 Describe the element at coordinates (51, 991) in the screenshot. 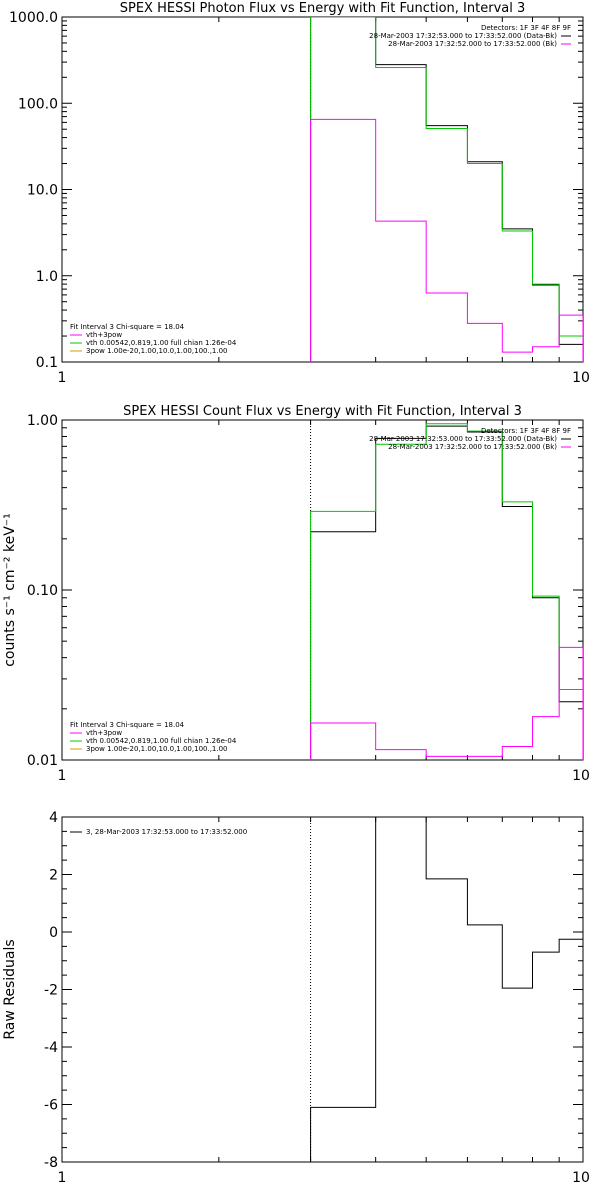

I see `y-tick-label: -2` at that location.